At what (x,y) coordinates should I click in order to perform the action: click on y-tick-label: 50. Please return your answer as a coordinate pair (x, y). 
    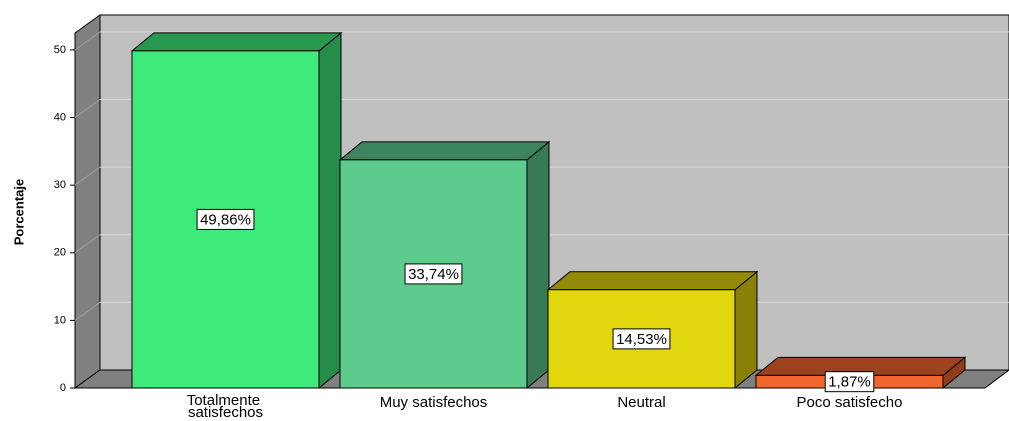
    Looking at the image, I should click on (60, 50).